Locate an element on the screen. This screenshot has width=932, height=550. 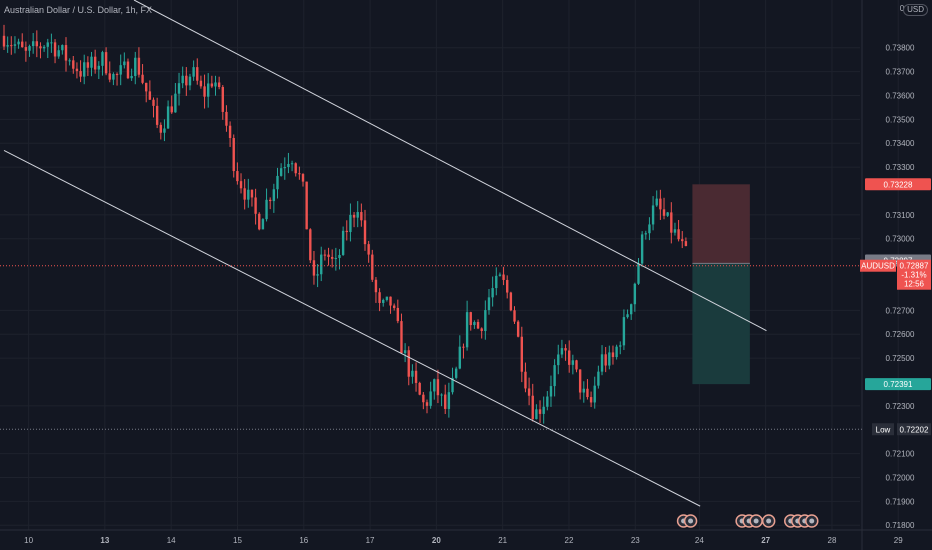
price-tick-label: 0.73100 is located at coordinates (900, 215).